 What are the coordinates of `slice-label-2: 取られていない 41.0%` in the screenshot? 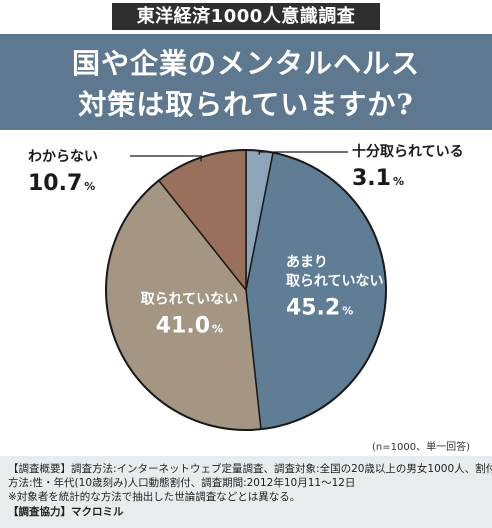 It's located at (190, 314).